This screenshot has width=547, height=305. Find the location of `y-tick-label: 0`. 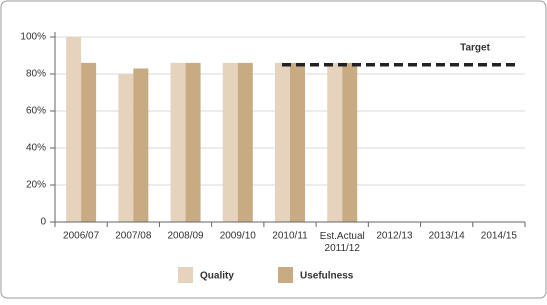

y-tick-label: 0 is located at coordinates (43, 222).